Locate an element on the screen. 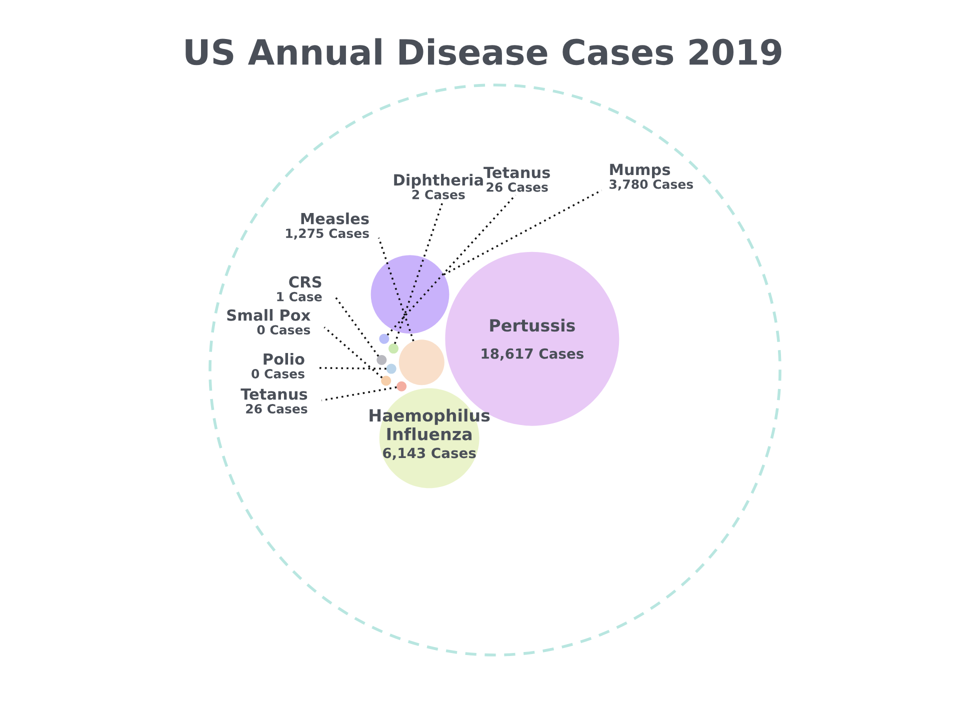  category-label: Pertussis is located at coordinates (532, 325).